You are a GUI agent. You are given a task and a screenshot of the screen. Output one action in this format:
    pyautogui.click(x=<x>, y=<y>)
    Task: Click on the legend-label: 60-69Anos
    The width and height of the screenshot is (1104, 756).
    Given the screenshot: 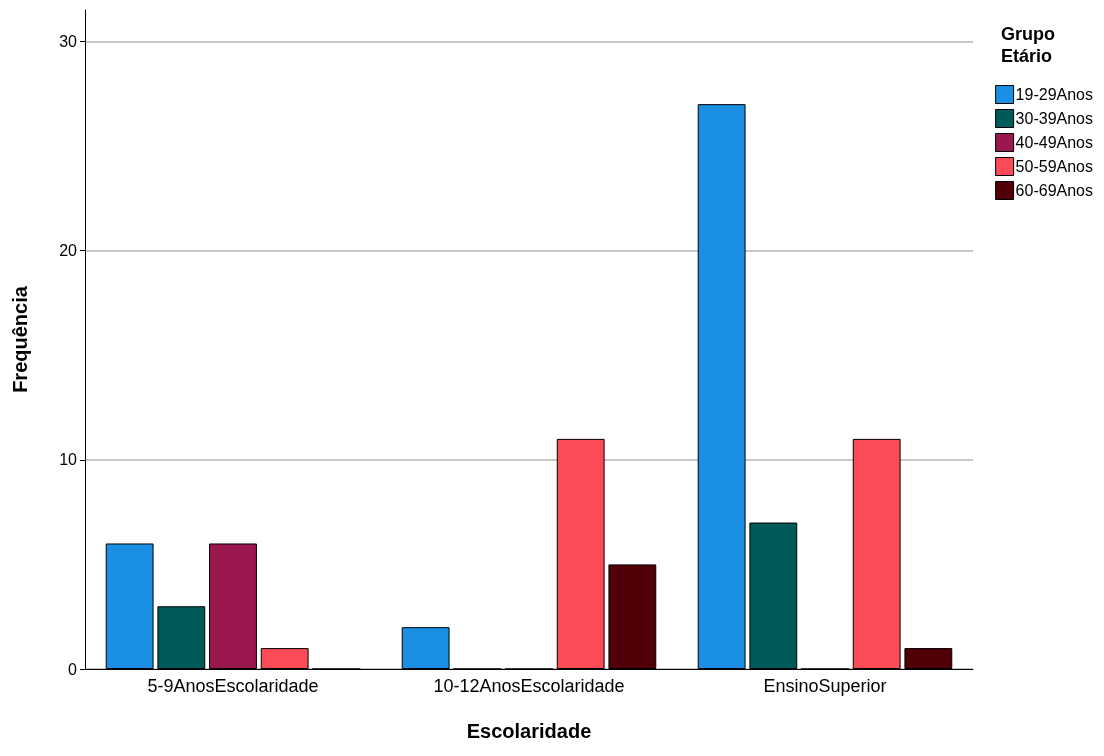 What is the action you would take?
    pyautogui.click(x=1054, y=190)
    